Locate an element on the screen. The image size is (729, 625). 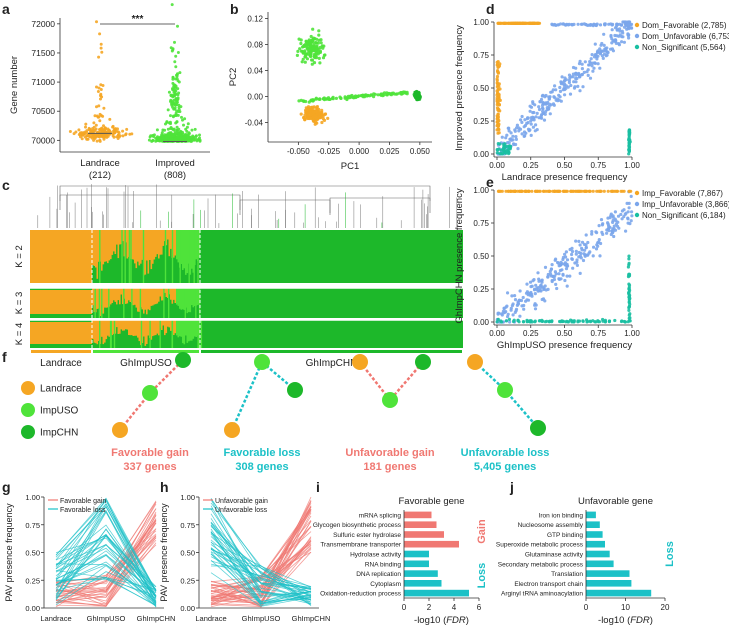
group-label: Gain is located at coordinates (482, 531).